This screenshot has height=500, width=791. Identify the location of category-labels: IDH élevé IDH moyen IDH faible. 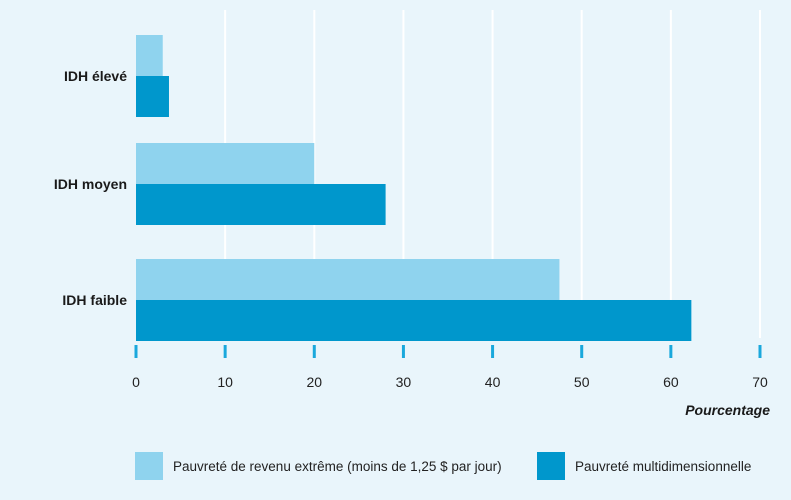
(90, 188).